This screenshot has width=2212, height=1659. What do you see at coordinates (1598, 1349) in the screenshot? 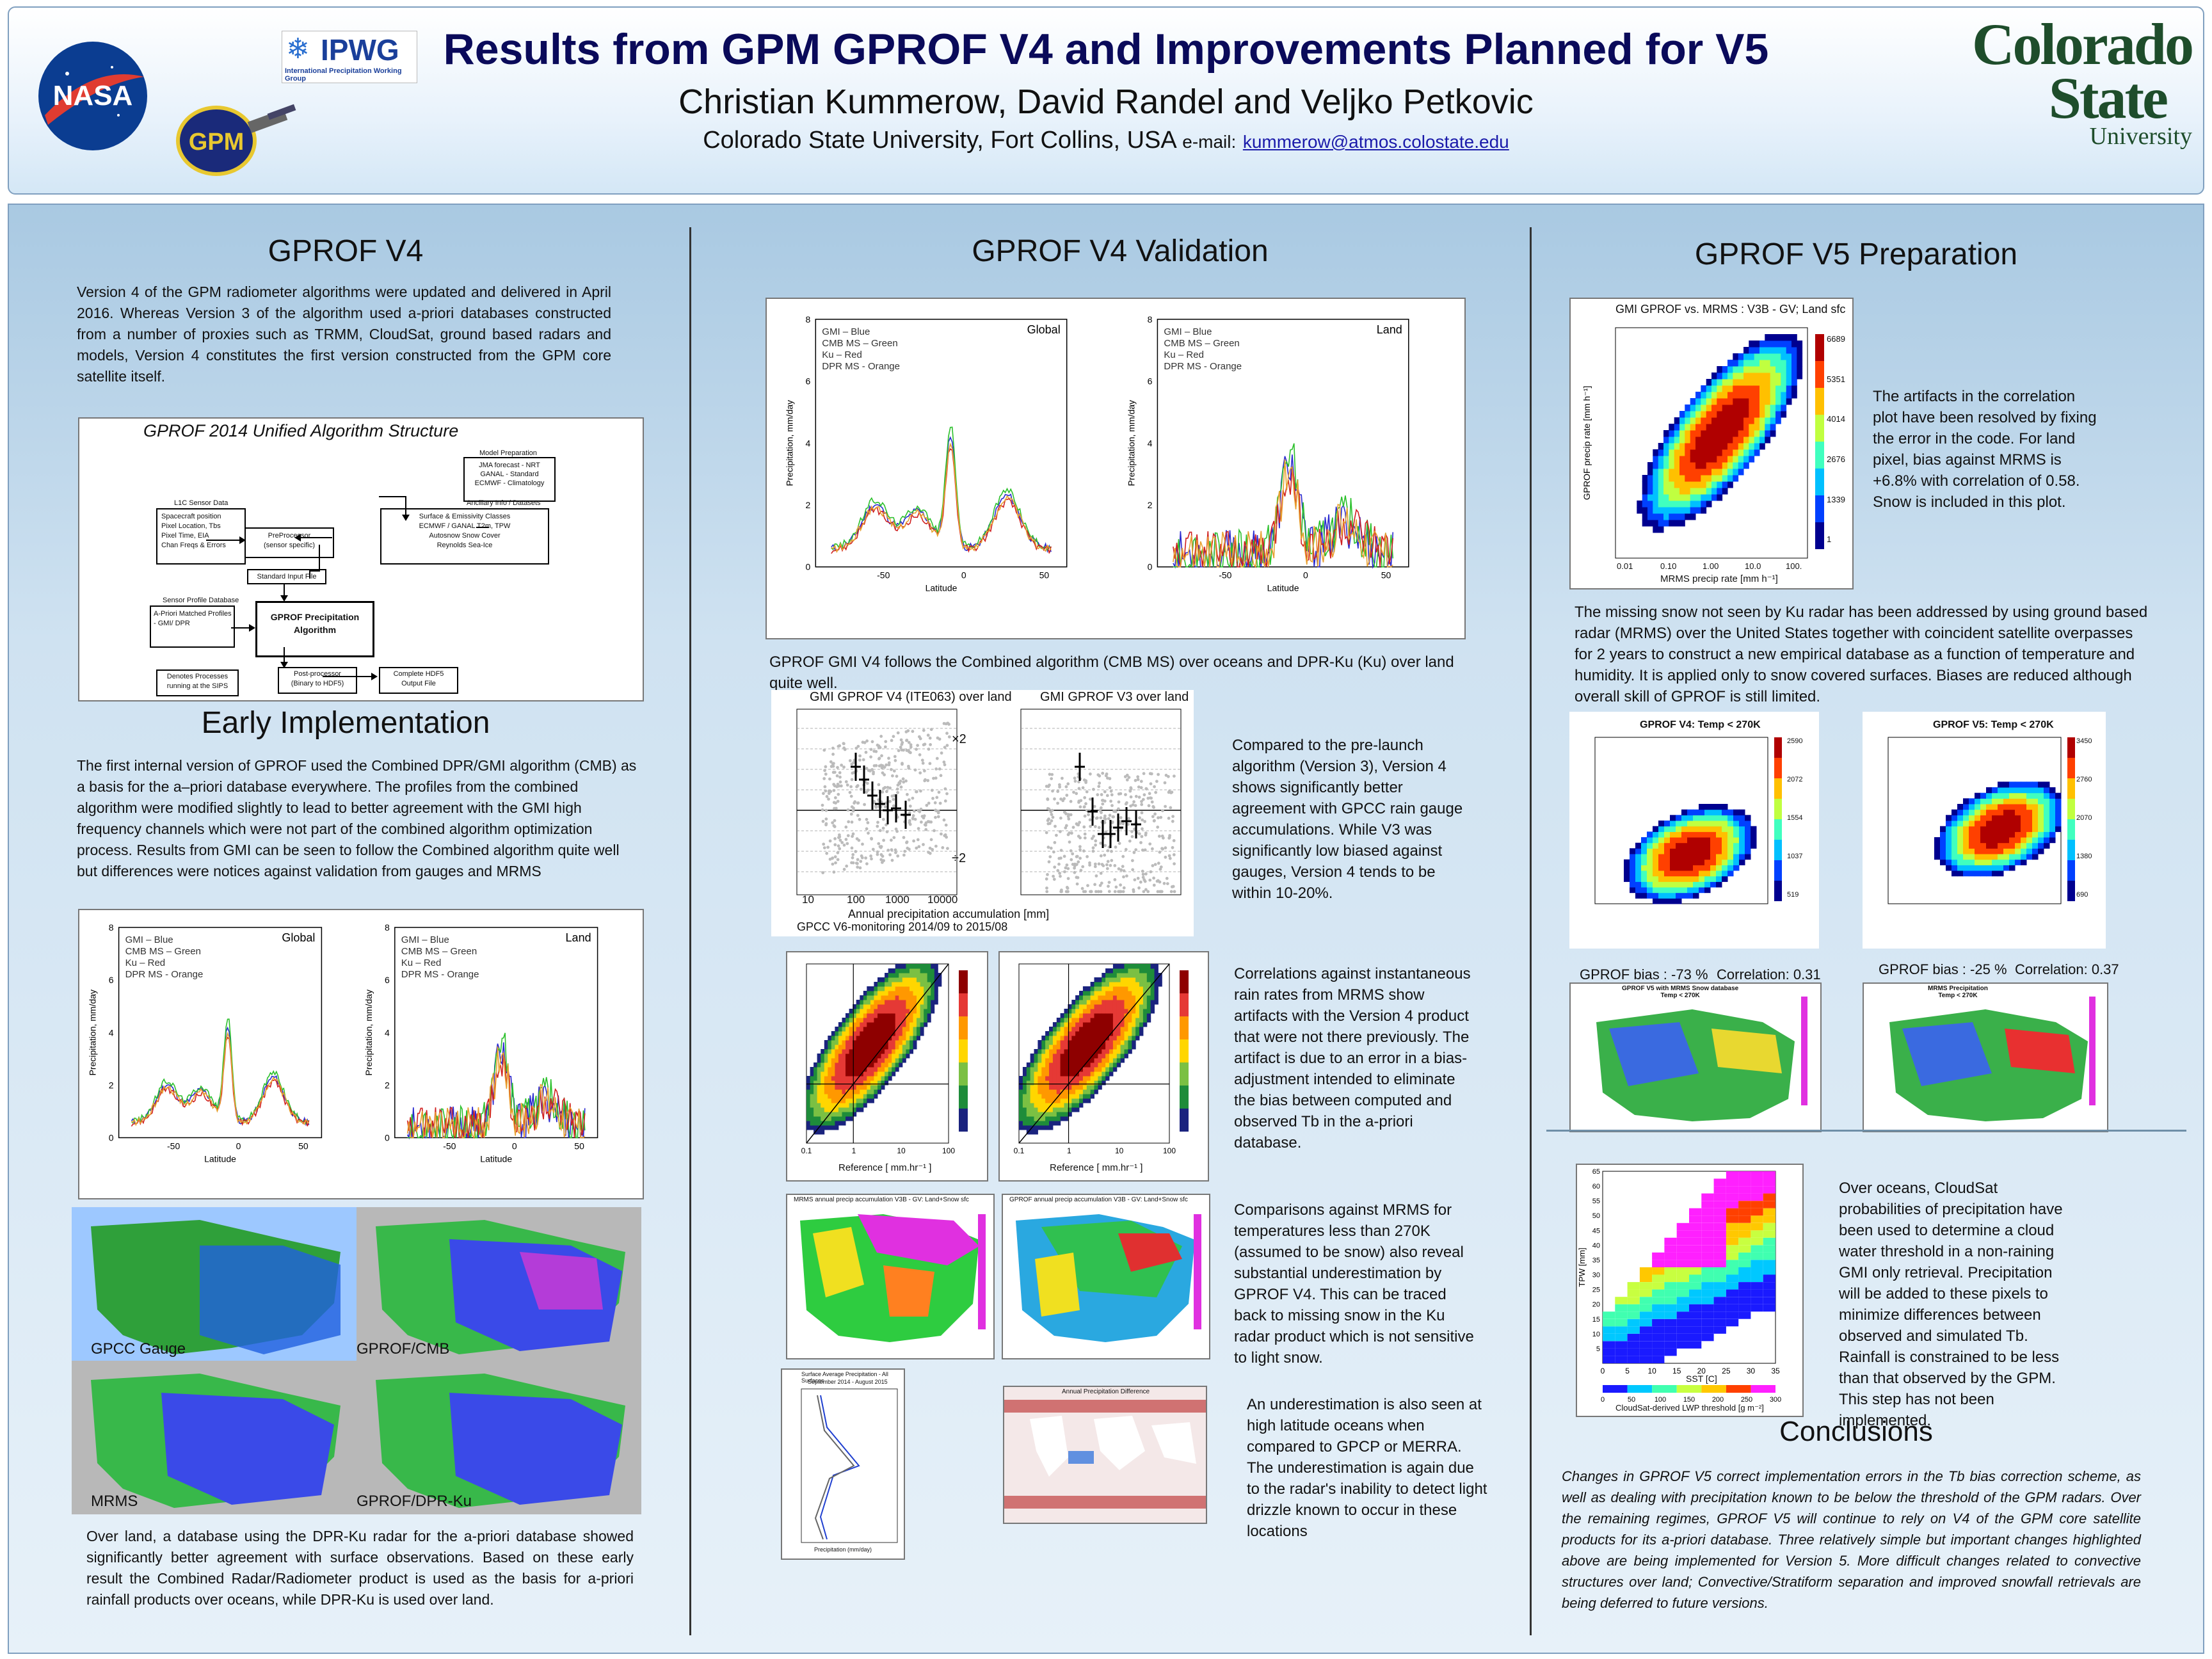
I see `cloudsat-ytick: 5` at bounding box center [1598, 1349].